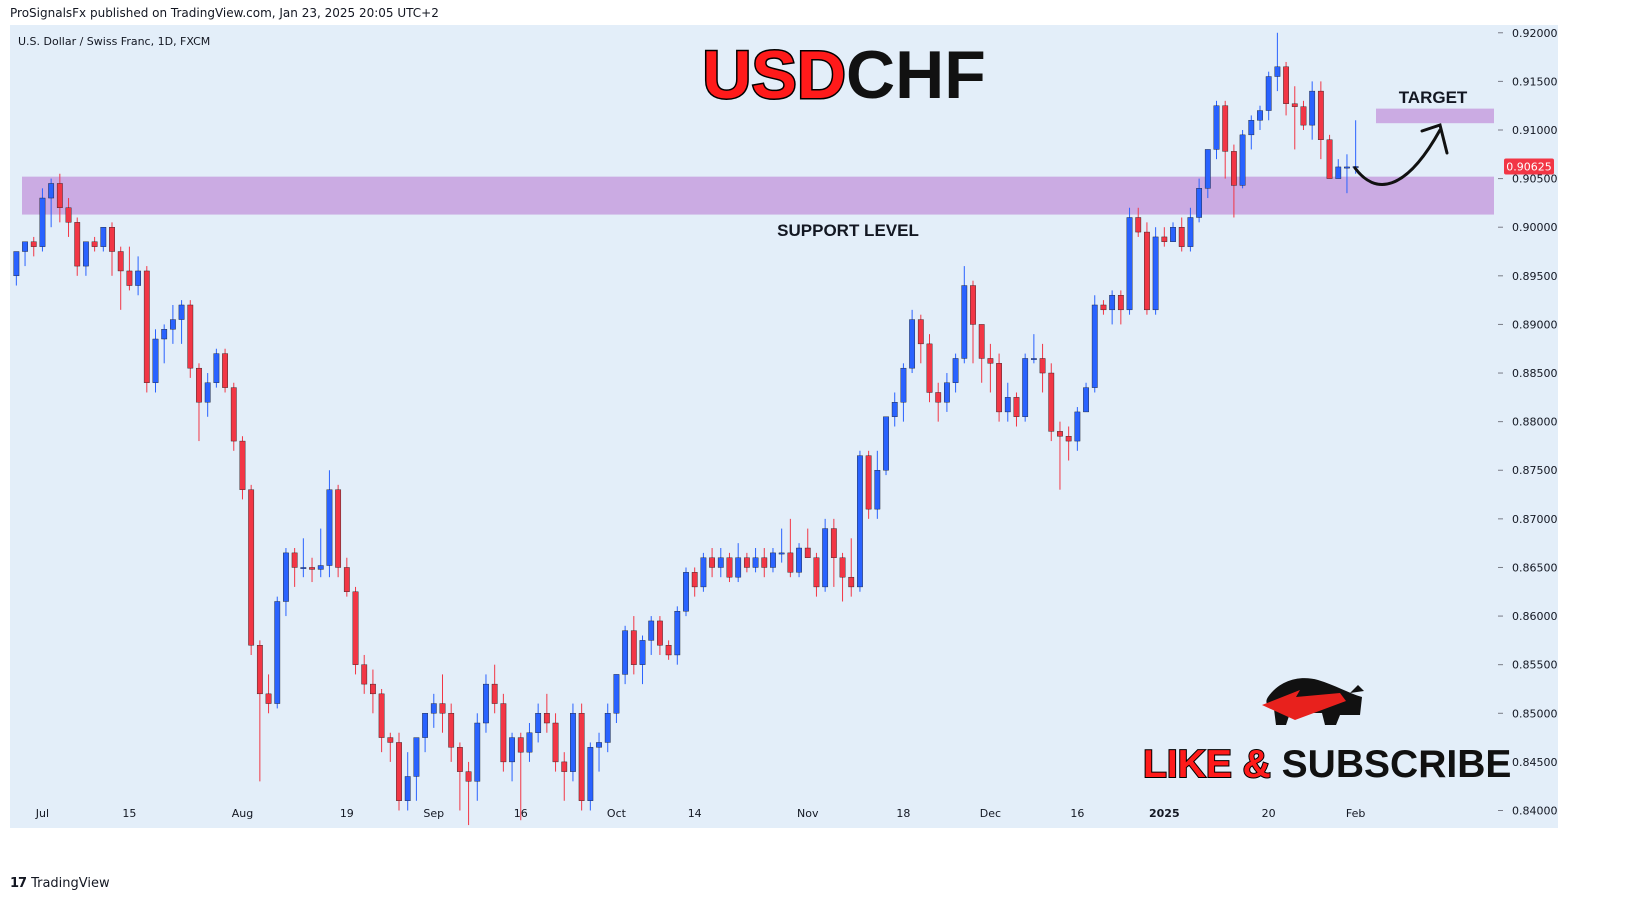 The height and width of the screenshot is (901, 1643). Describe the element at coordinates (1535, 470) in the screenshot. I see `price-tick-label: 0.87500` at that location.